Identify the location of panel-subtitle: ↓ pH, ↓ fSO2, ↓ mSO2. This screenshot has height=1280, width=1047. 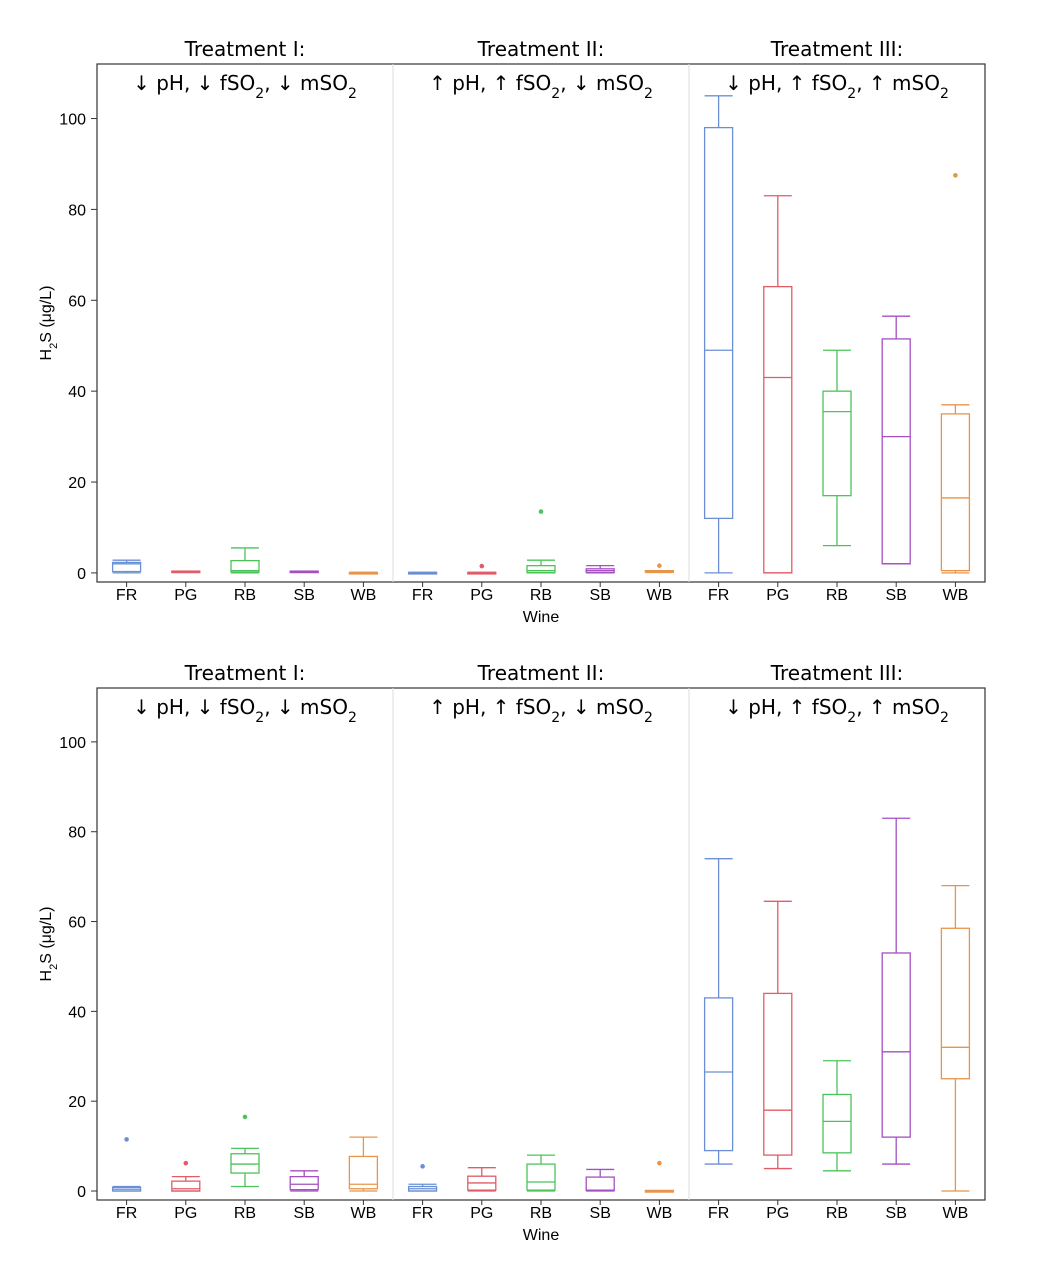
(245, 710).